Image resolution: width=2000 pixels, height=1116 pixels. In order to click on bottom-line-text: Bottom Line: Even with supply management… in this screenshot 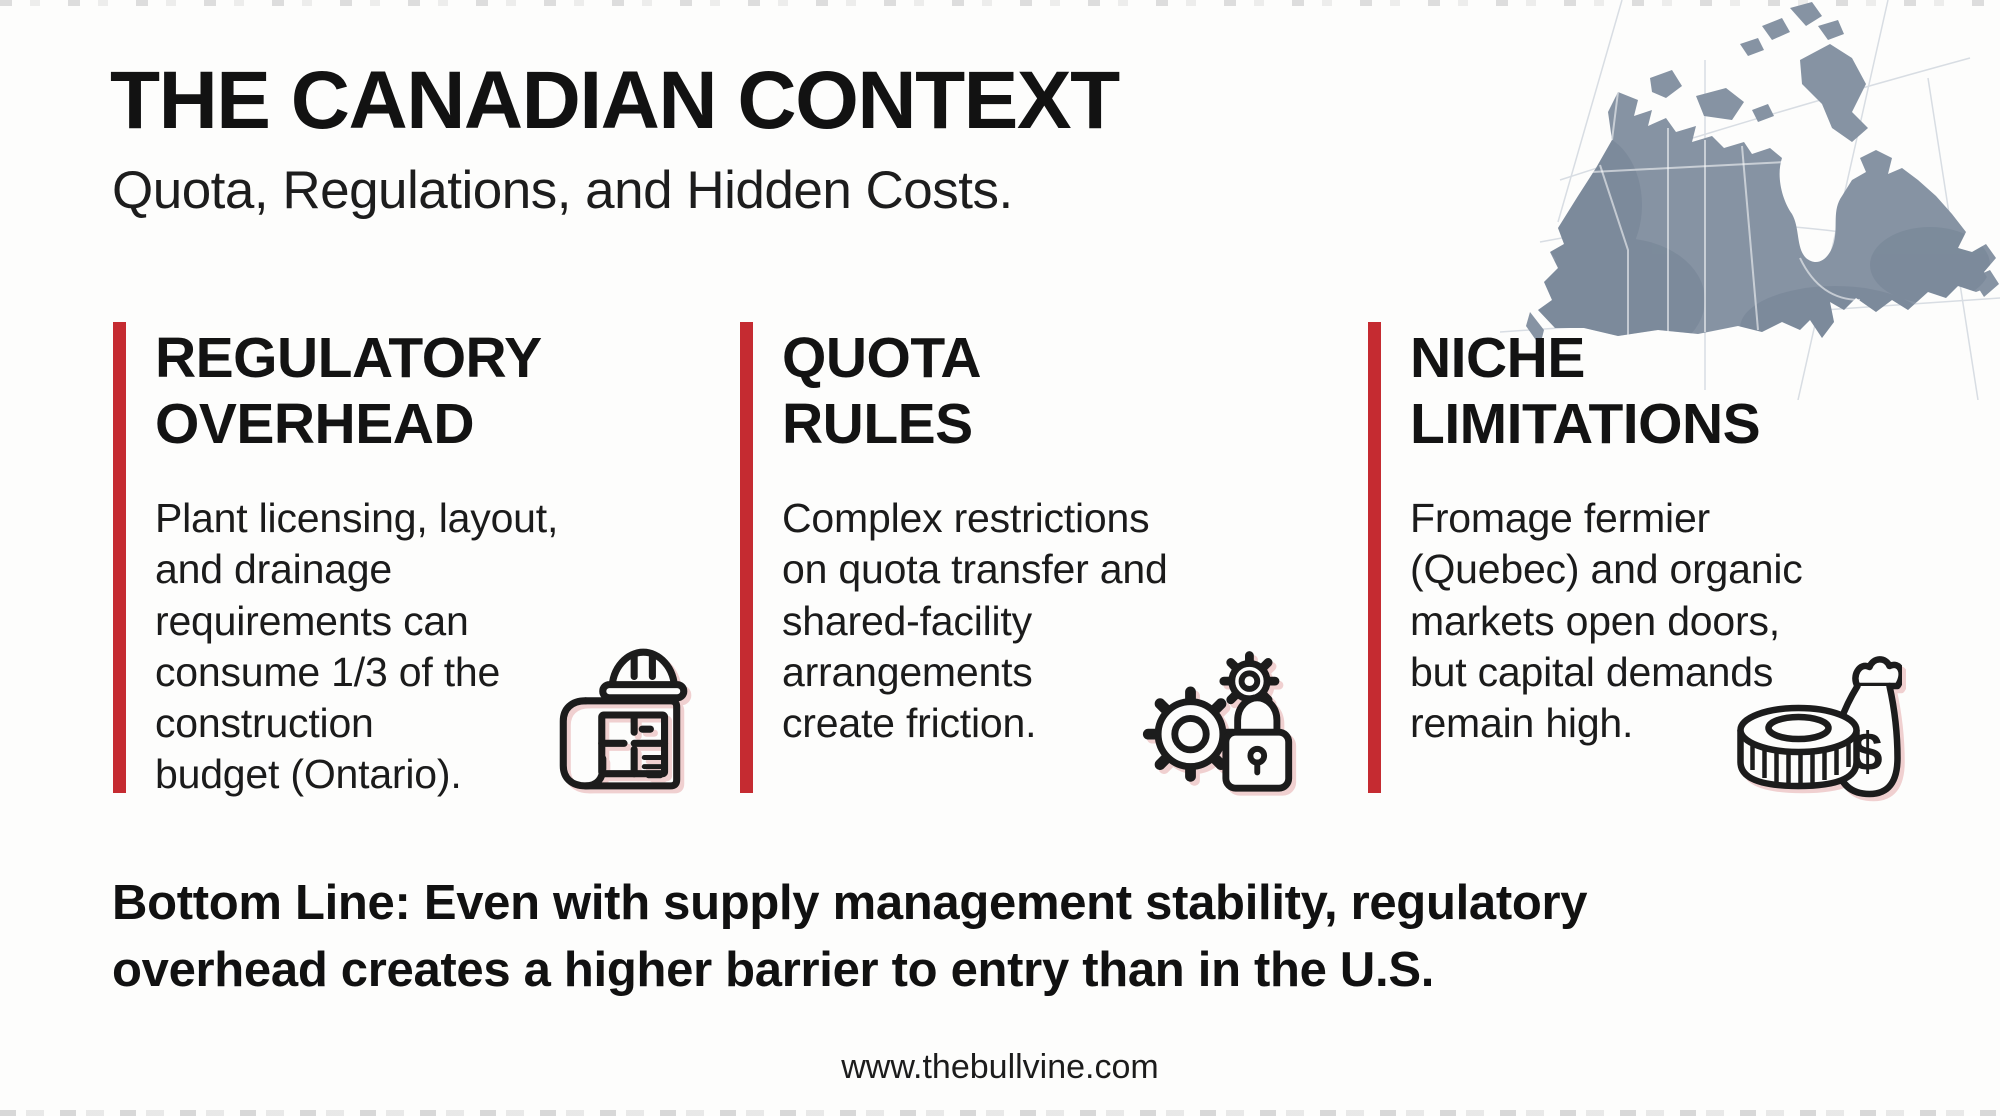, I will do `click(850, 936)`.